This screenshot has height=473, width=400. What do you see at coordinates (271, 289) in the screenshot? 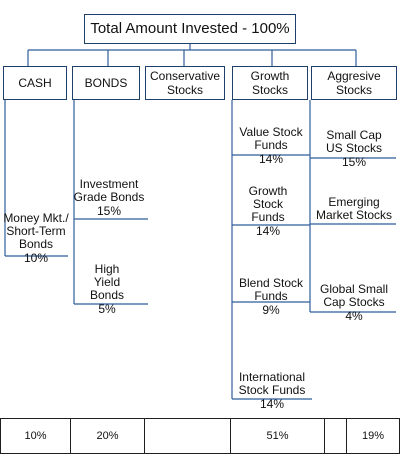
I see `item-blend-funds-name: Blend Stock Funds` at bounding box center [271, 289].